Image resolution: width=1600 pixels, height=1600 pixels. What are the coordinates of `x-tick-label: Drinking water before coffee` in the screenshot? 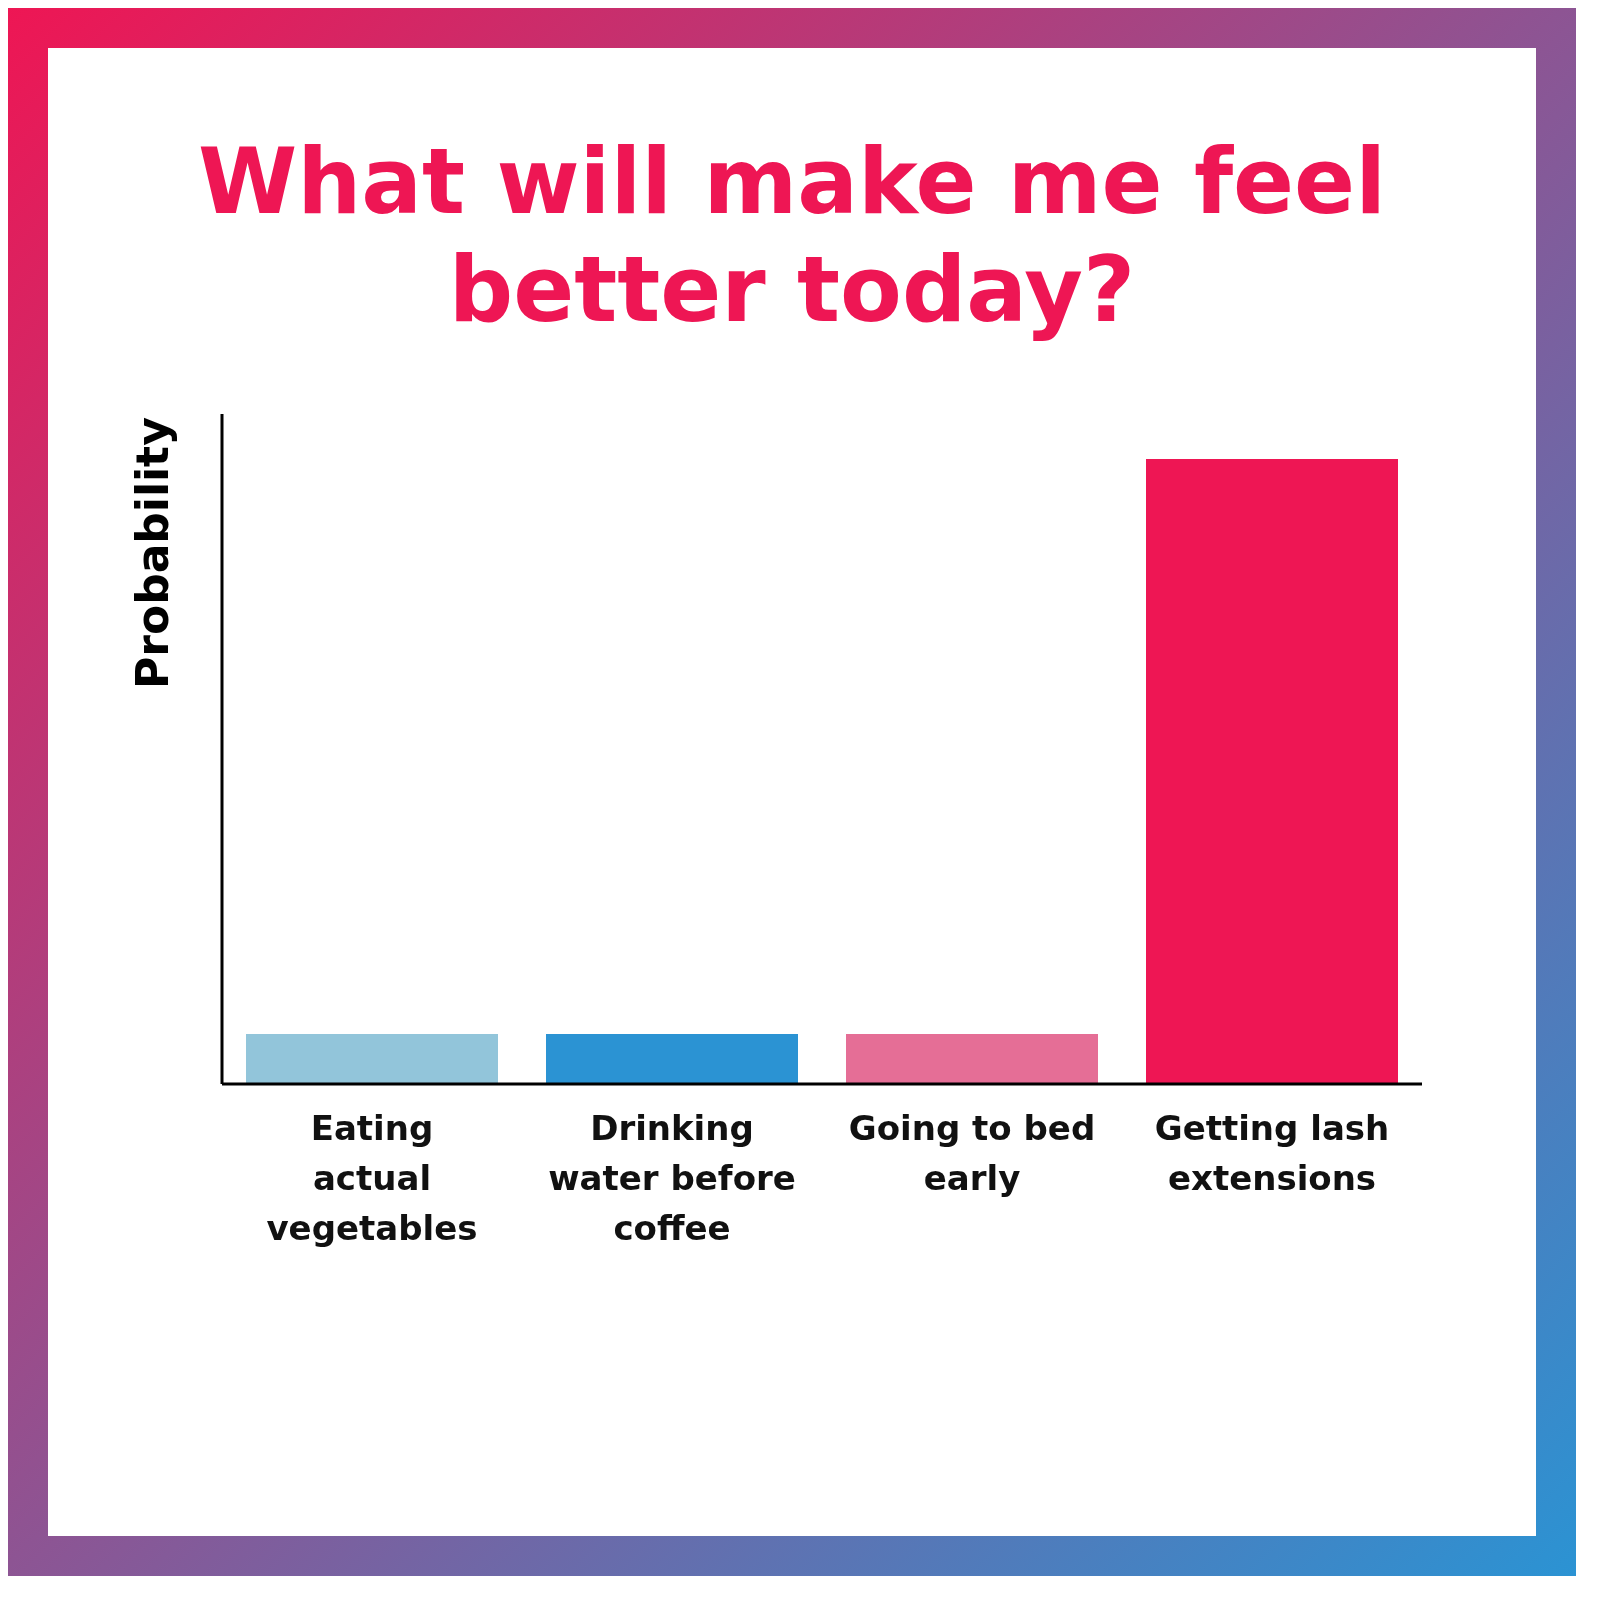 It's located at (672, 1178).